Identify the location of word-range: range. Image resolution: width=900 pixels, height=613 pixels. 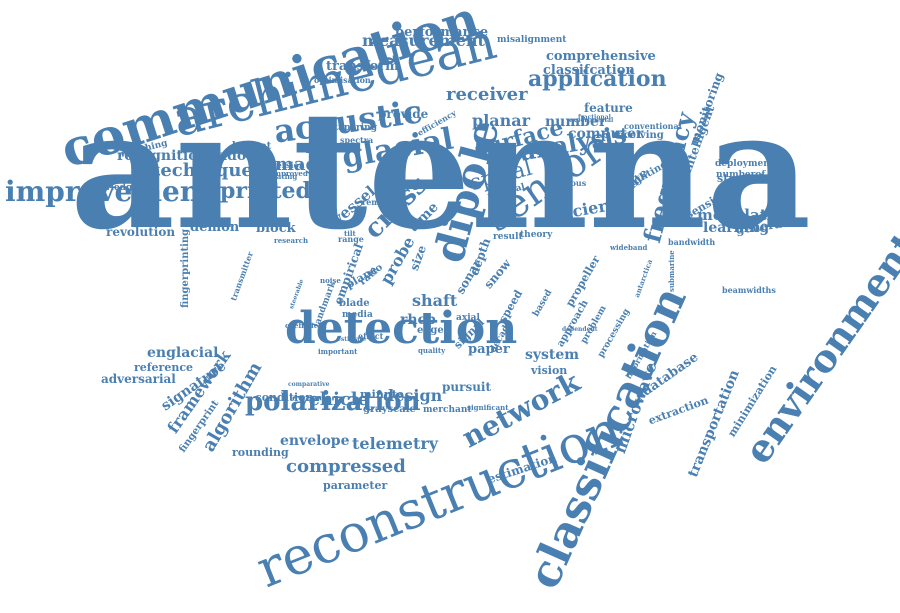
(351, 238).